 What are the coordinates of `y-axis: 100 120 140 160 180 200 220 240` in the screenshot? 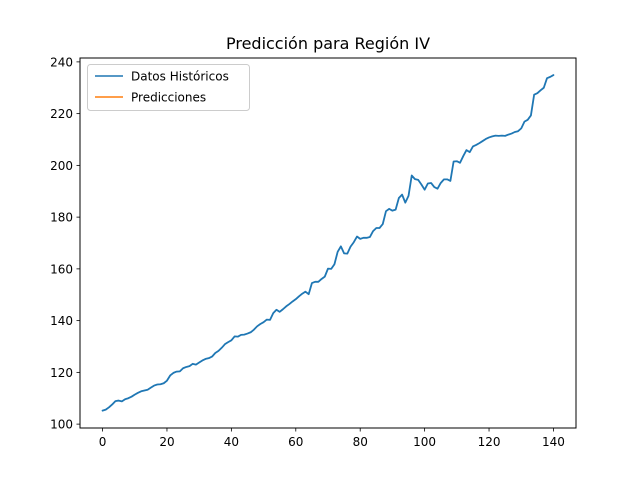 It's located at (65, 243).